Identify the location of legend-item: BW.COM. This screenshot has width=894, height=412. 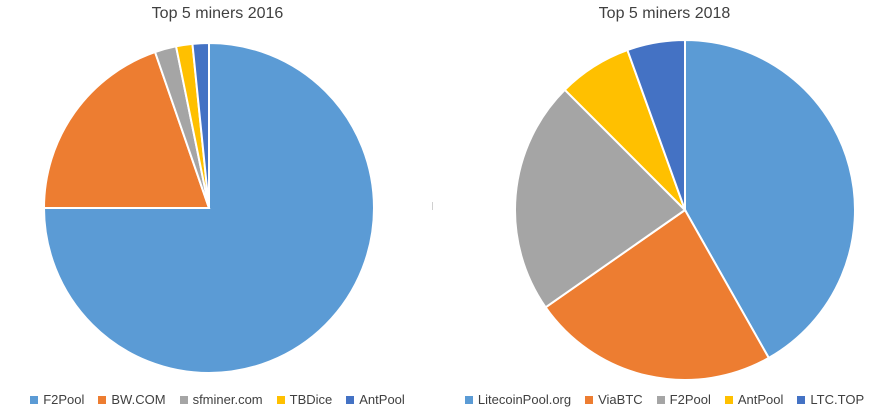
(132, 399).